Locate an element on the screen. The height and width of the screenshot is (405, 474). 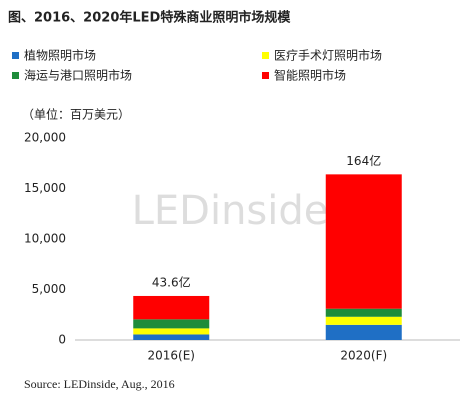
y-tick-label: 5,000 is located at coordinates (49, 289).